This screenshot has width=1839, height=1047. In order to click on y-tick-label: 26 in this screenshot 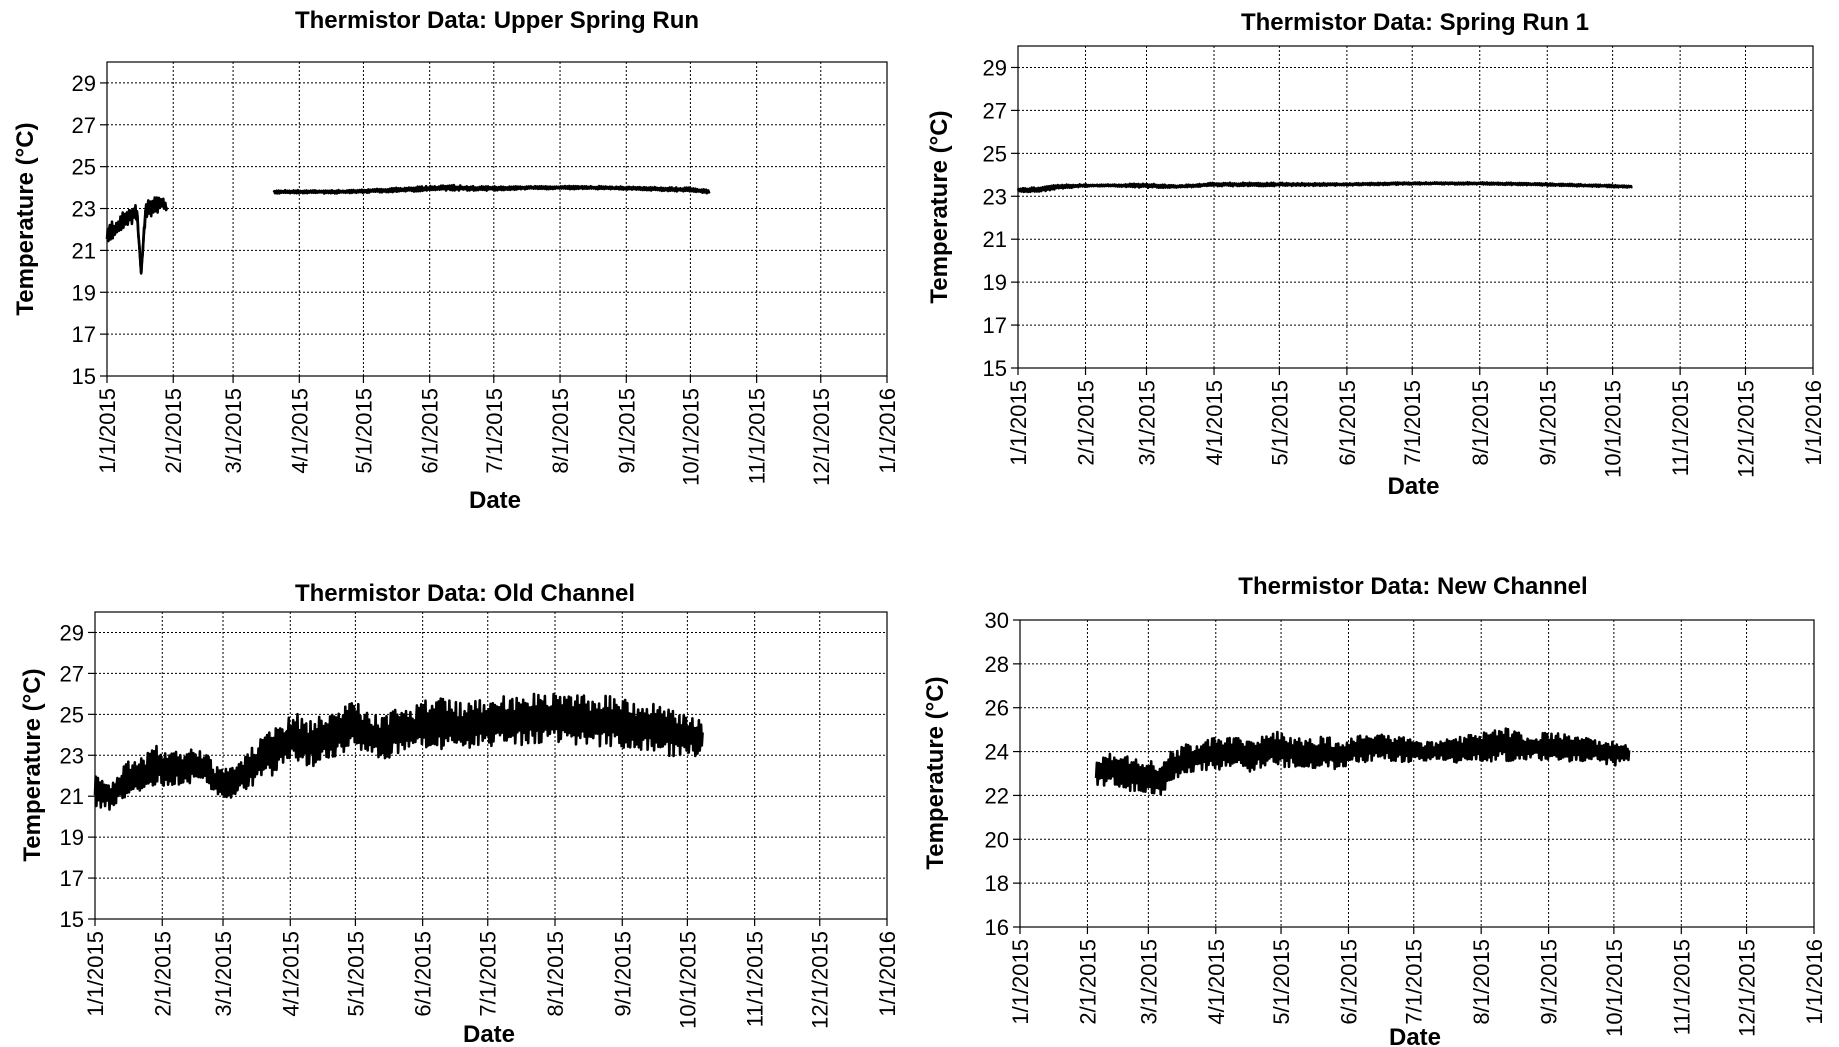, I will do `click(997, 708)`.